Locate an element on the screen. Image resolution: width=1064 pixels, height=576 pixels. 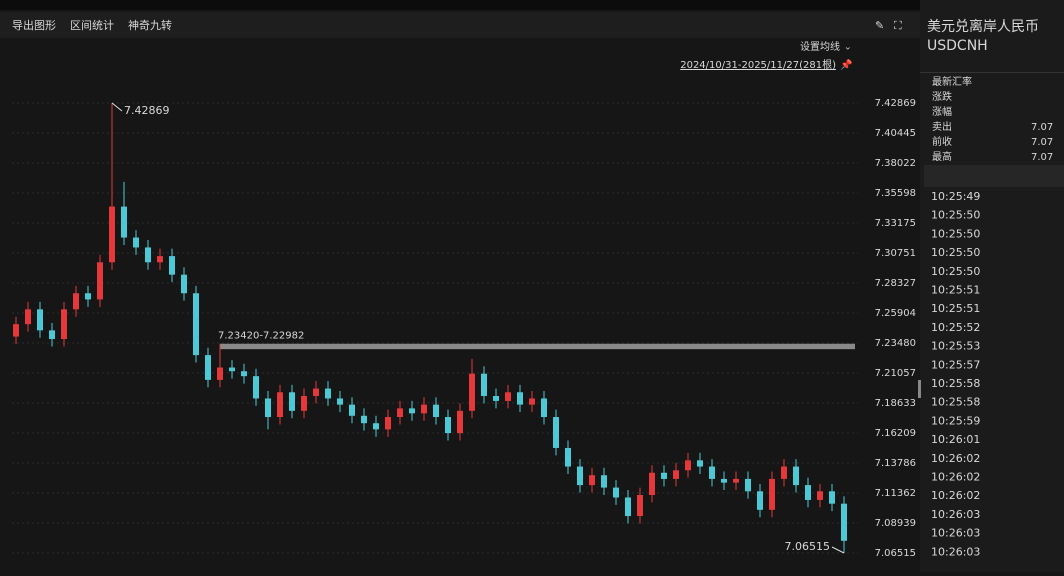
trade-time: 10:25:59 is located at coordinates (955, 420).